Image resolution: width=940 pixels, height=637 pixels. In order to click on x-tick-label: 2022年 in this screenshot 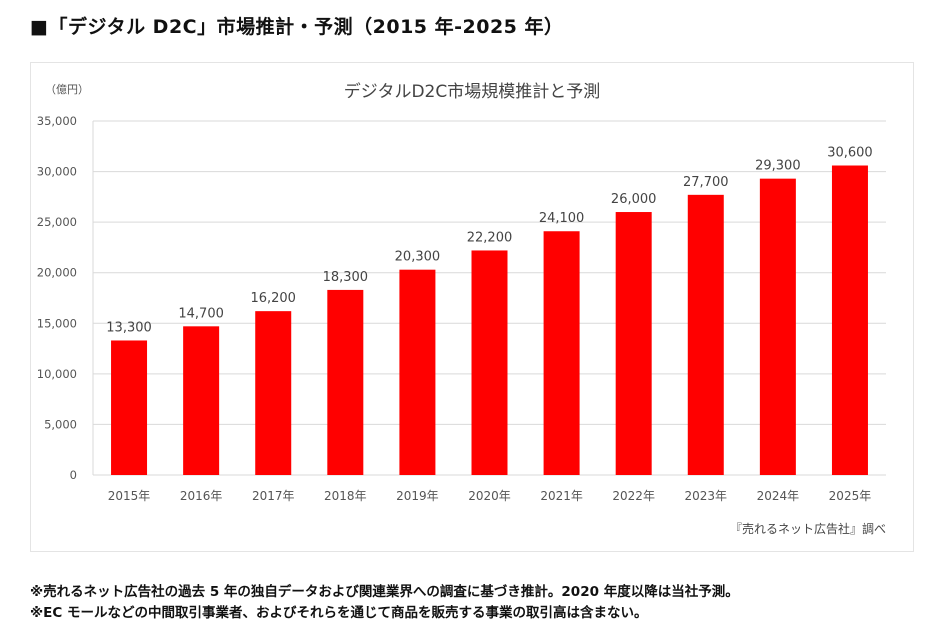, I will do `click(633, 496)`.